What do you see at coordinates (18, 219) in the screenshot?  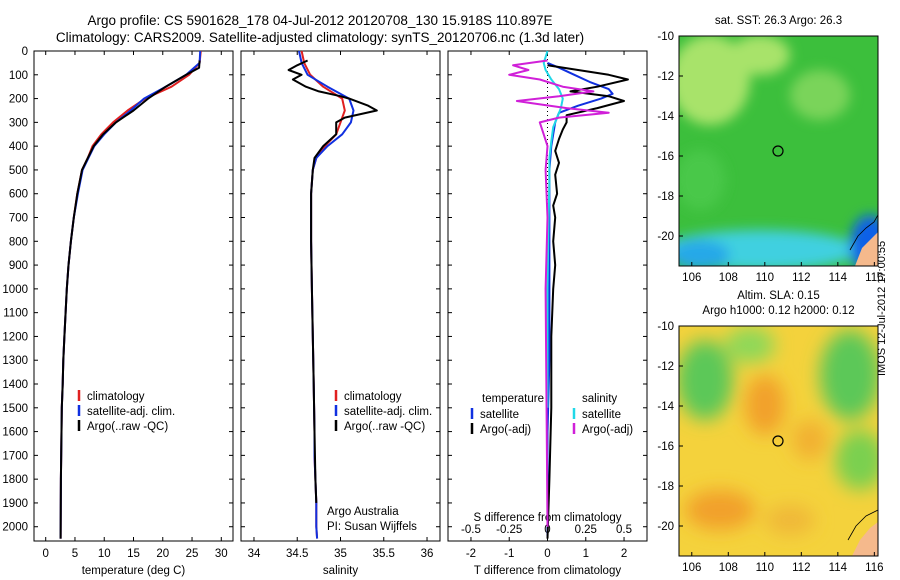 I see `y-tick-label: 700` at bounding box center [18, 219].